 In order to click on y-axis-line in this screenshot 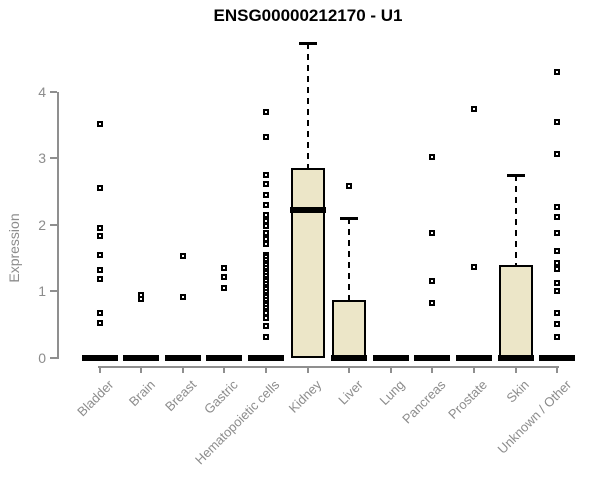, I will do `click(58, 225)`.